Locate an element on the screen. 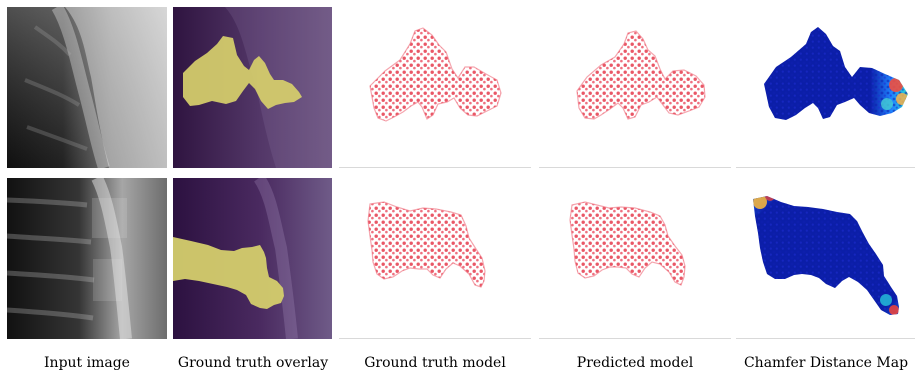 This screenshot has height=372, width=922. input-image-row1 is located at coordinates (87, 87).